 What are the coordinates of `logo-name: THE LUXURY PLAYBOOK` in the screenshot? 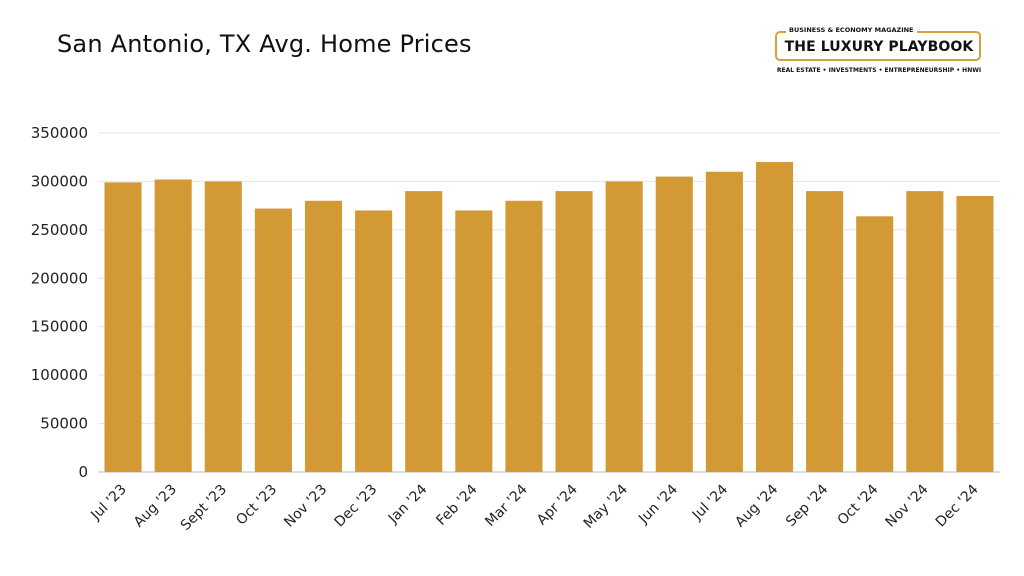 It's located at (879, 47).